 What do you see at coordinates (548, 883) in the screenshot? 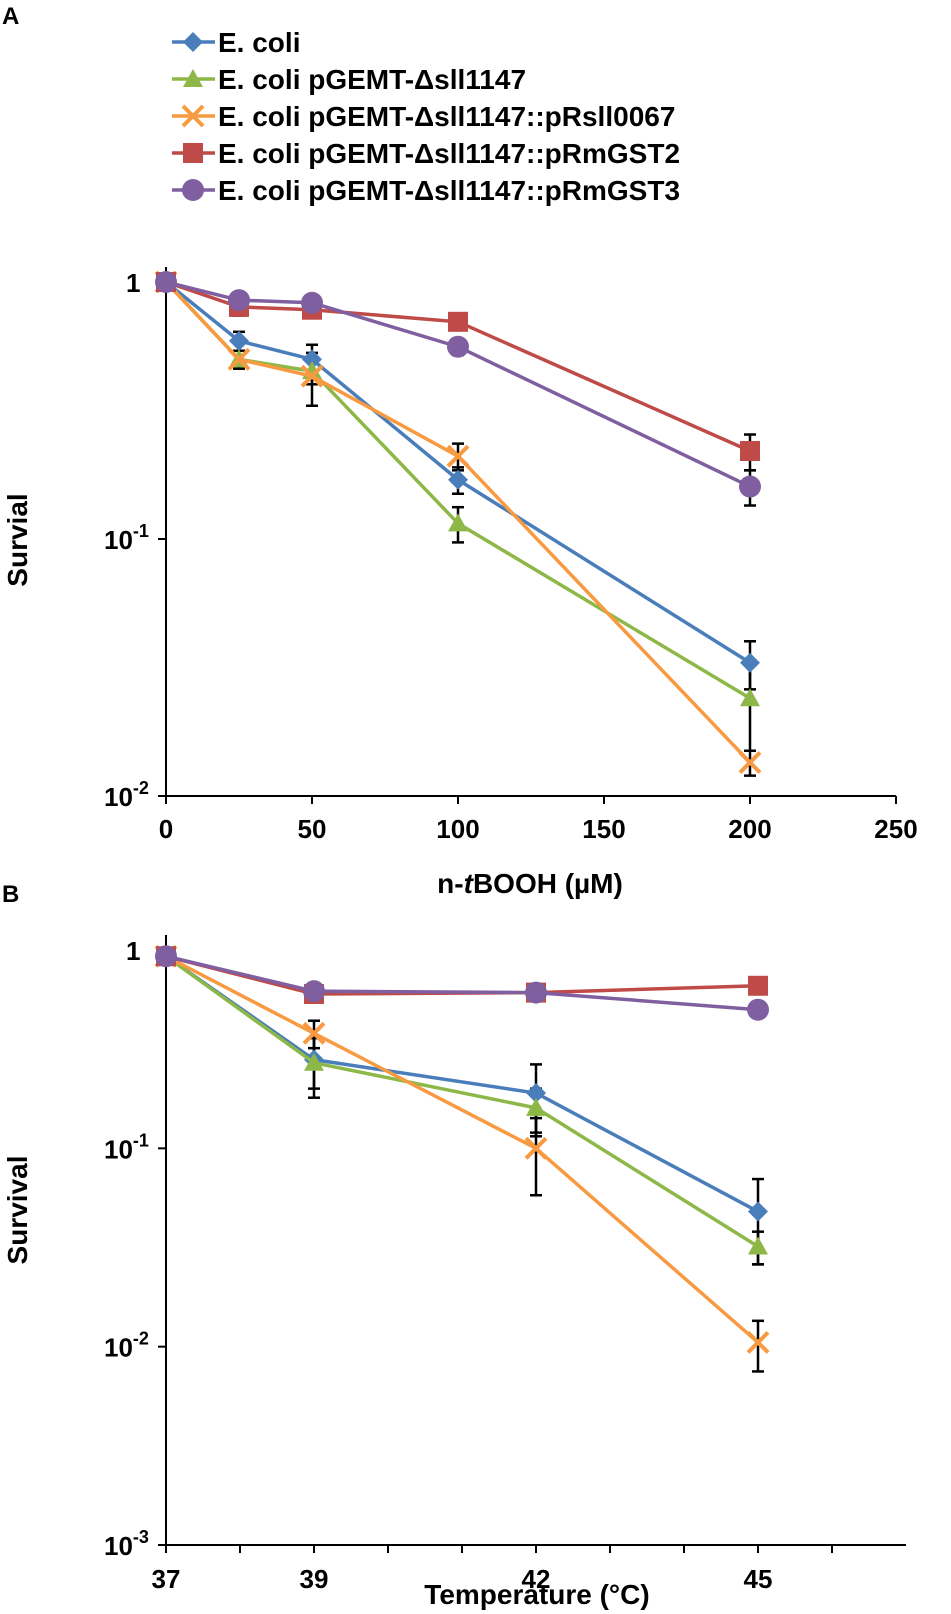
I see `panel-a-xlabel-suffix: BOOH (µM)` at bounding box center [548, 883].